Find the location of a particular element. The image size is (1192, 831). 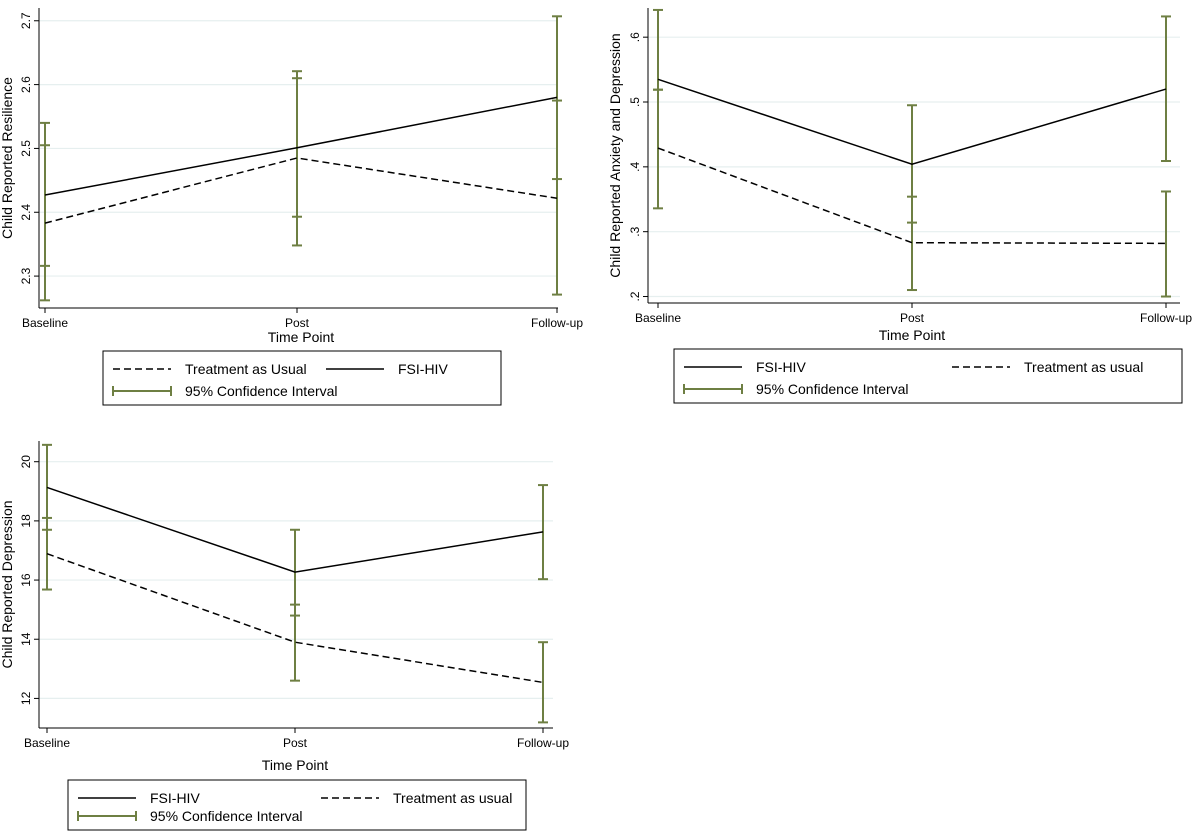

y-axis-title: Child Reported Depression is located at coordinates (7, 584).